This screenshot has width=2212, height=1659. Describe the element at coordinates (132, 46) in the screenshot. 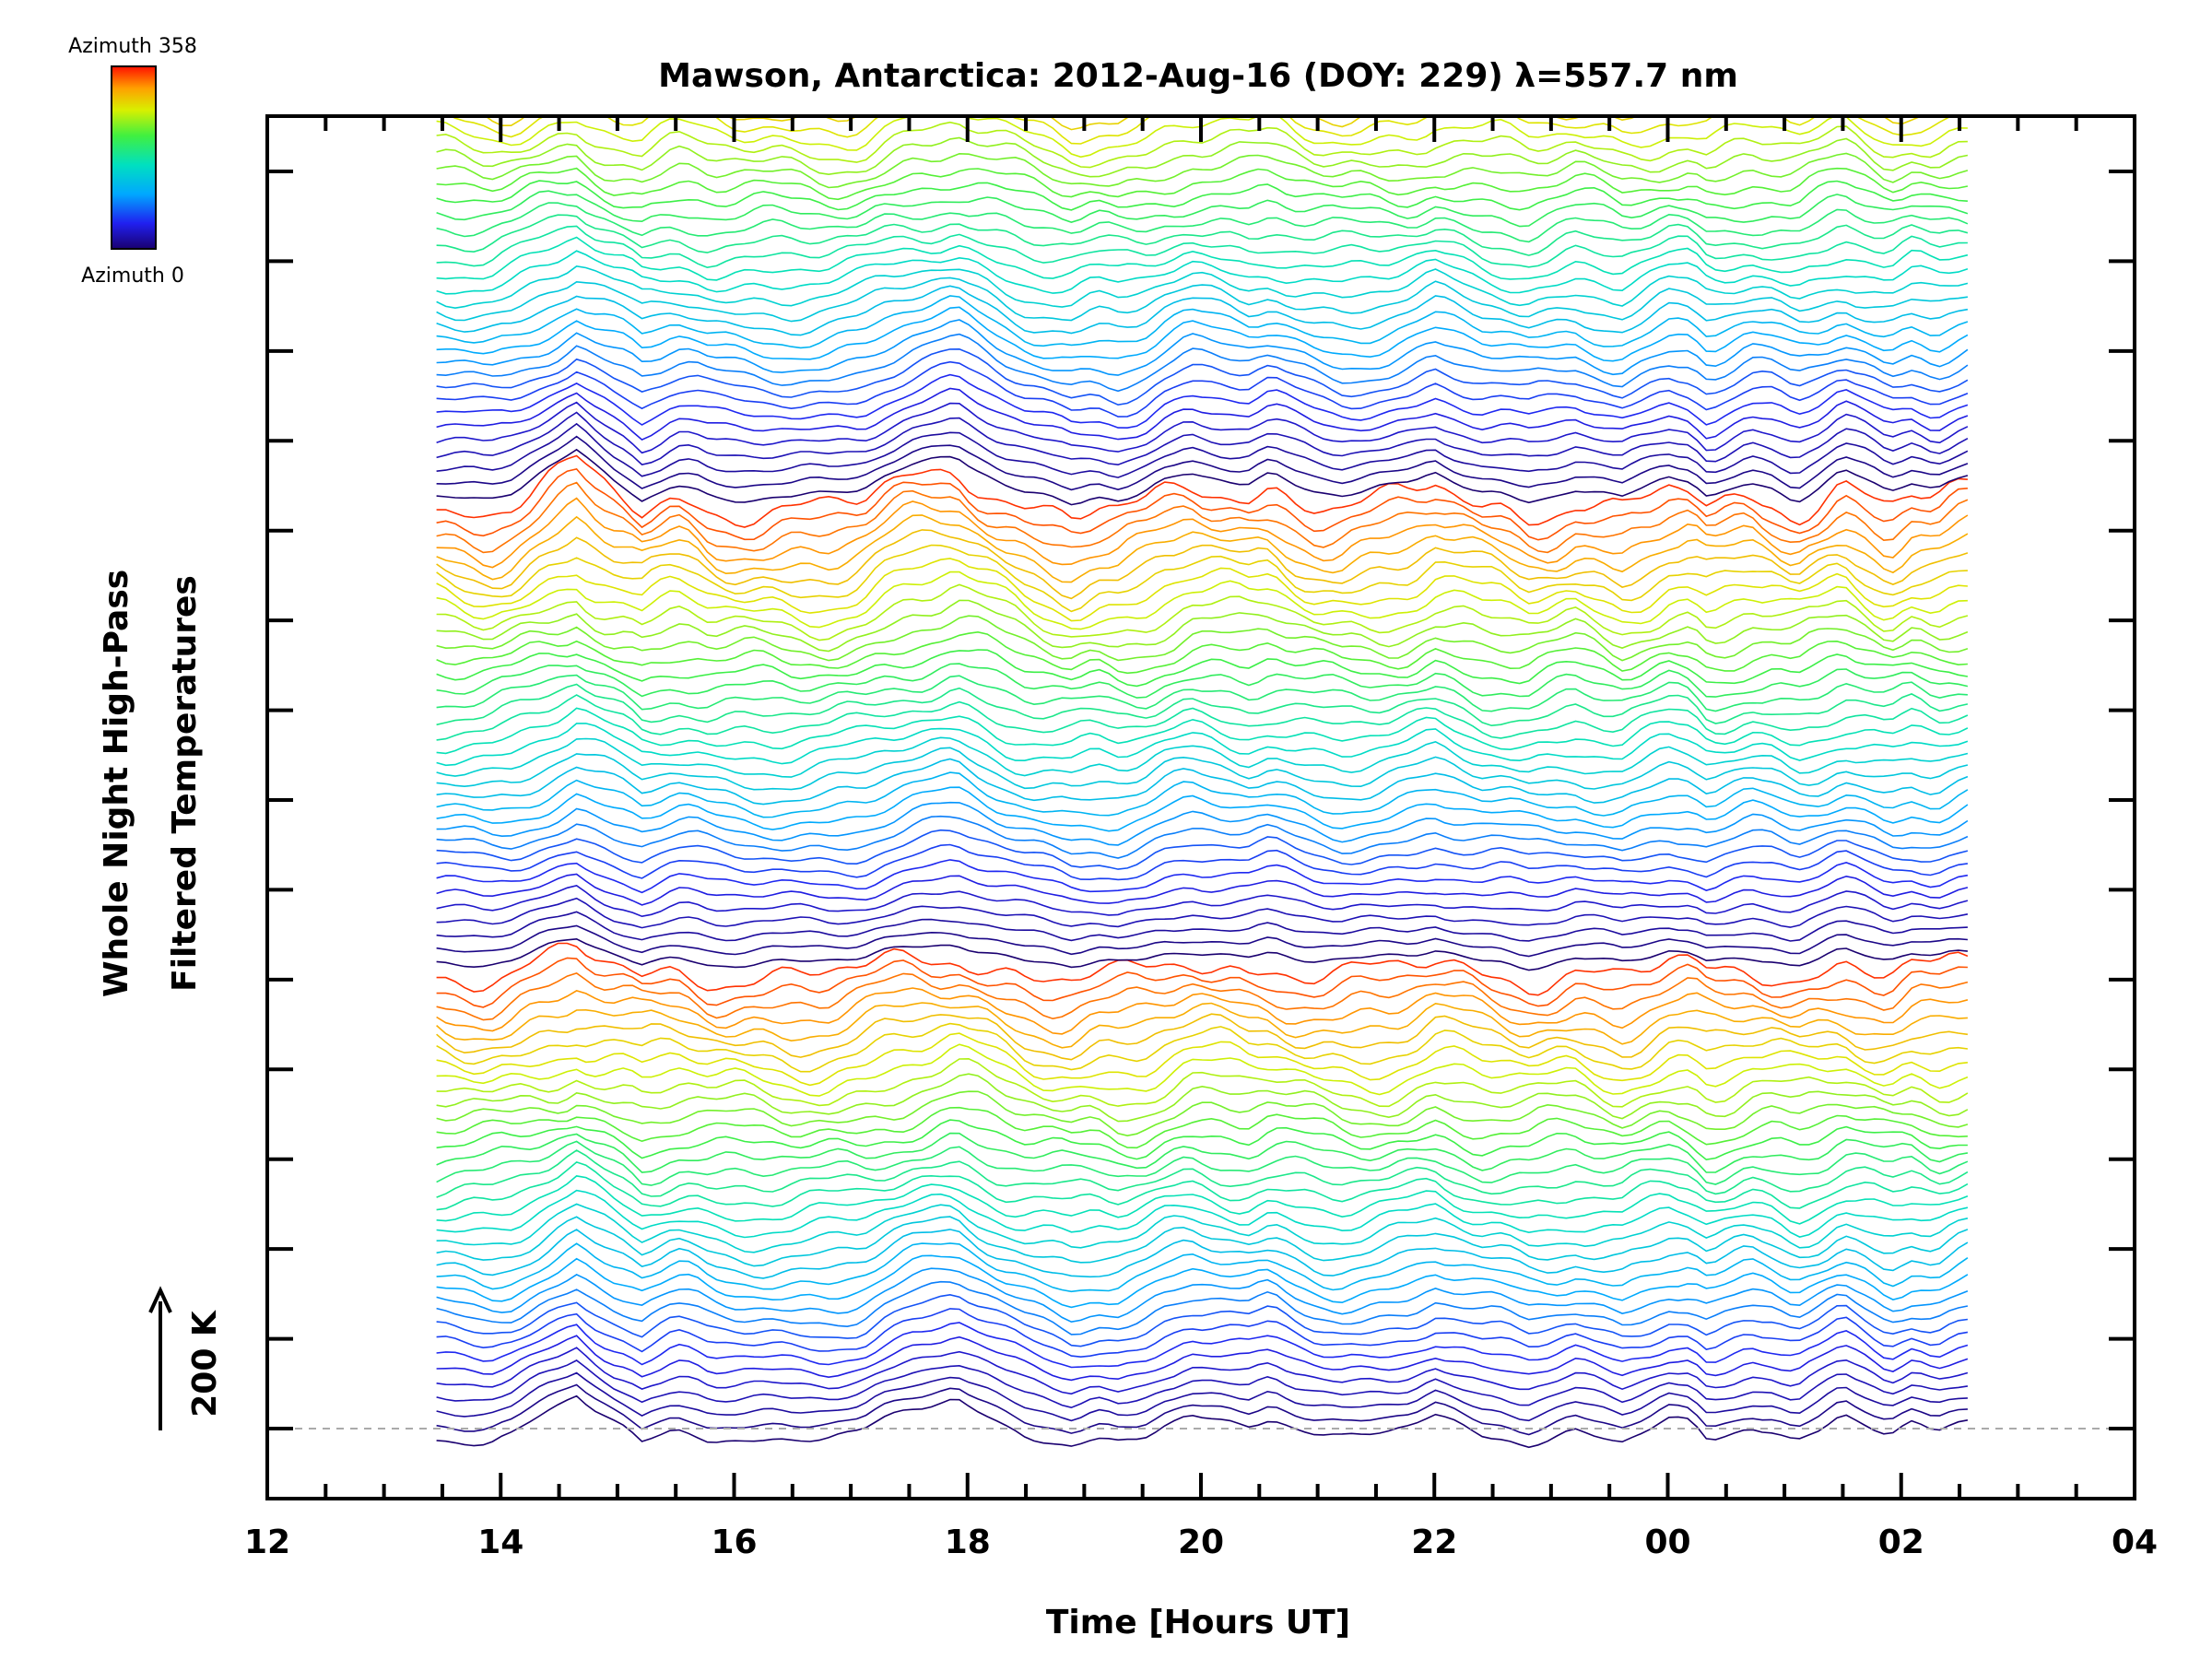

I see `legend-top-label: Azimuth 358` at that location.